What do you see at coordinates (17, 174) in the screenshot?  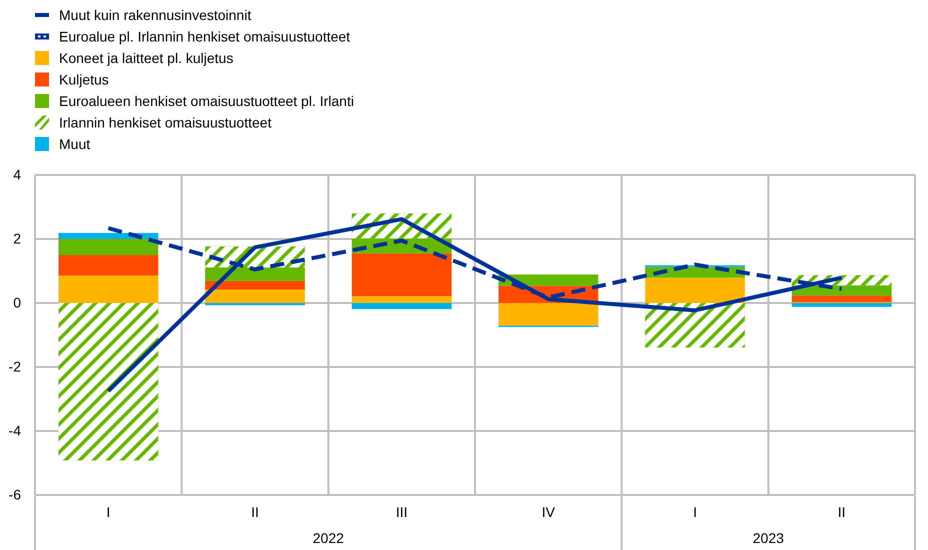 I see `y-tick-label: 4` at bounding box center [17, 174].